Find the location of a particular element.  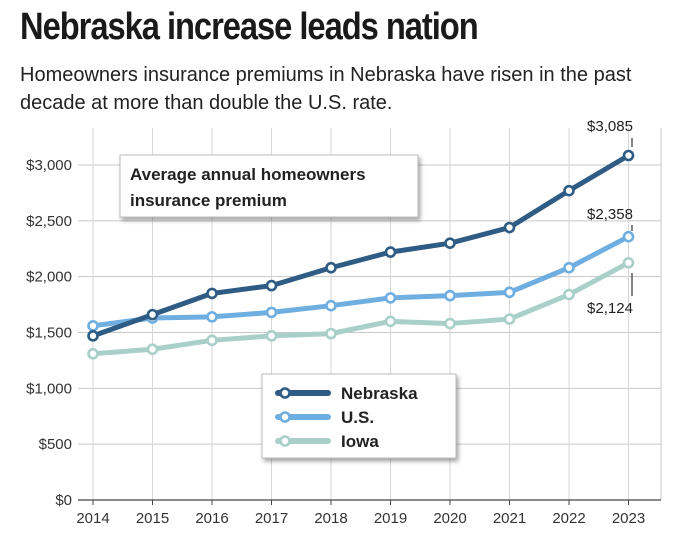

x-tick-label: 2023 is located at coordinates (628, 518).